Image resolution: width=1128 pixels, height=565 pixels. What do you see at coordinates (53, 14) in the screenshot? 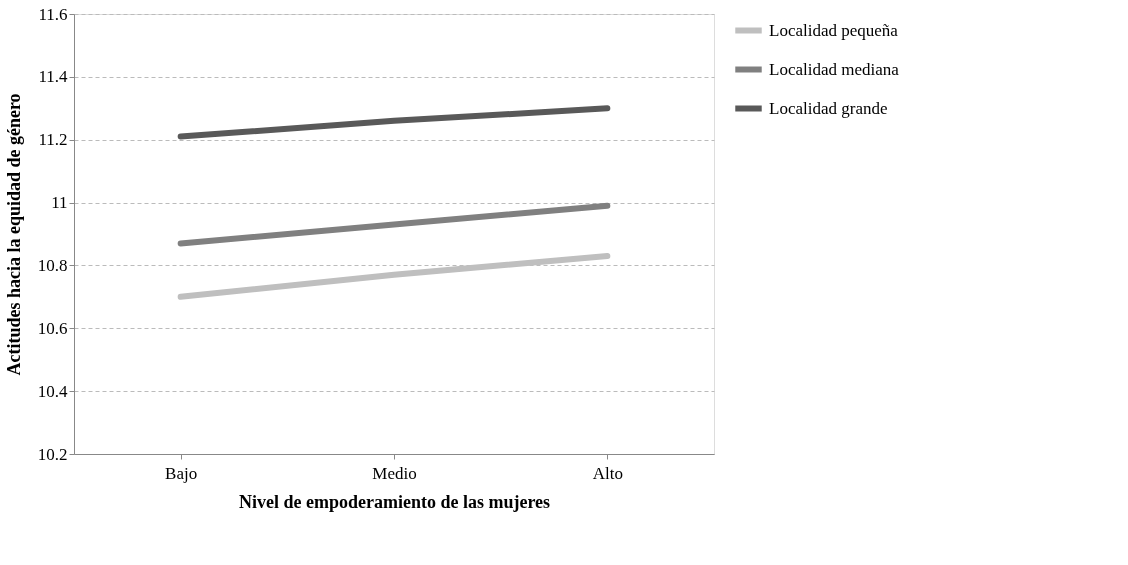
I see `y-tick-label: 11.6` at bounding box center [53, 14].